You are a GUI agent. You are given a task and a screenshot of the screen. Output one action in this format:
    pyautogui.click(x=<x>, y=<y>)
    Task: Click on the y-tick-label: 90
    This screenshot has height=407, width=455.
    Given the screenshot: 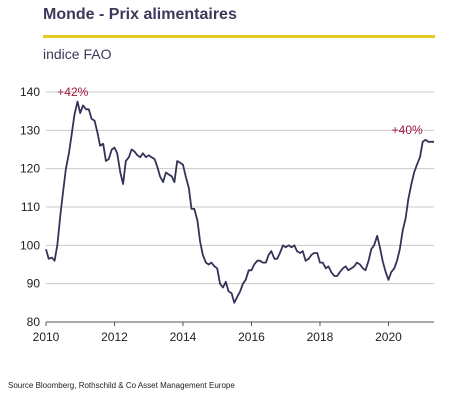 What is the action you would take?
    pyautogui.click(x=34, y=284)
    